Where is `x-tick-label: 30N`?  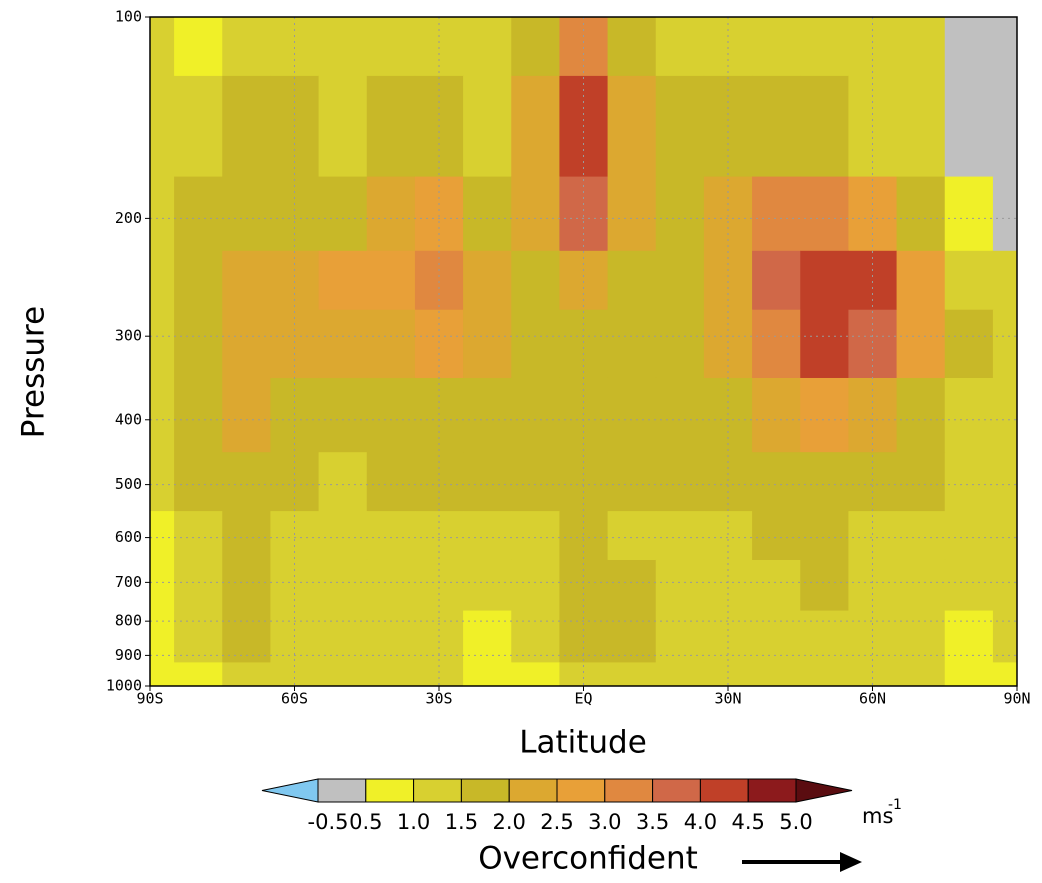 x-tick-label: 30N is located at coordinates (727, 699).